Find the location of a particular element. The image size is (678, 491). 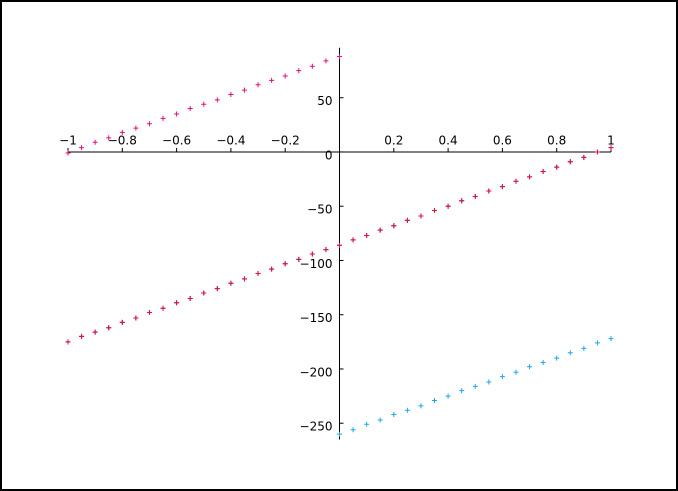

x-tick-label: 1 is located at coordinates (611, 140).